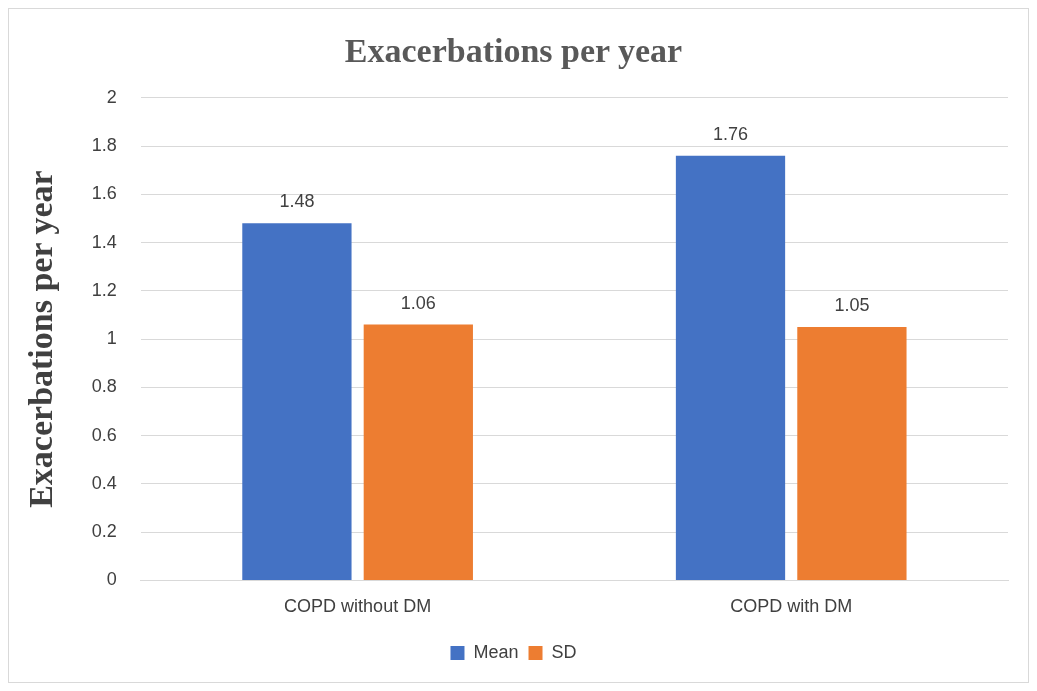  I want to click on y-tick-label: 0.8, so click(104, 386).